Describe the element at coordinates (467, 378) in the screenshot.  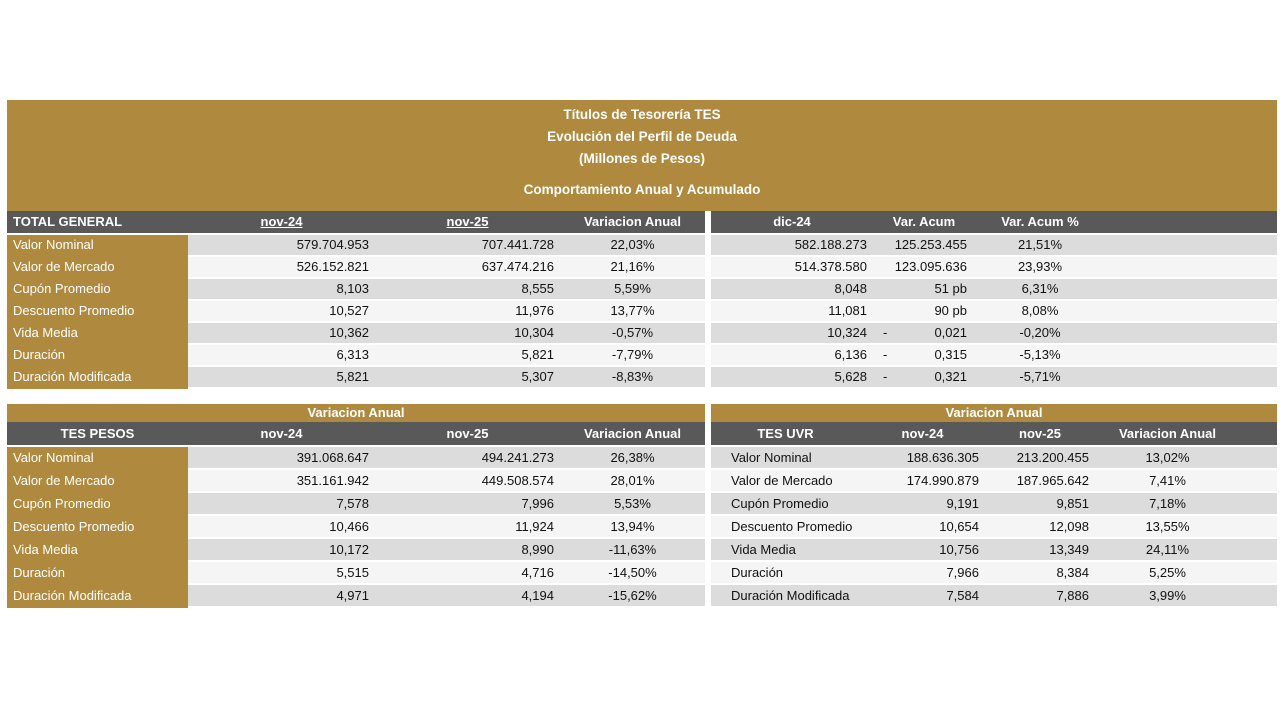
I see `cell-nov25: 5,307` at that location.